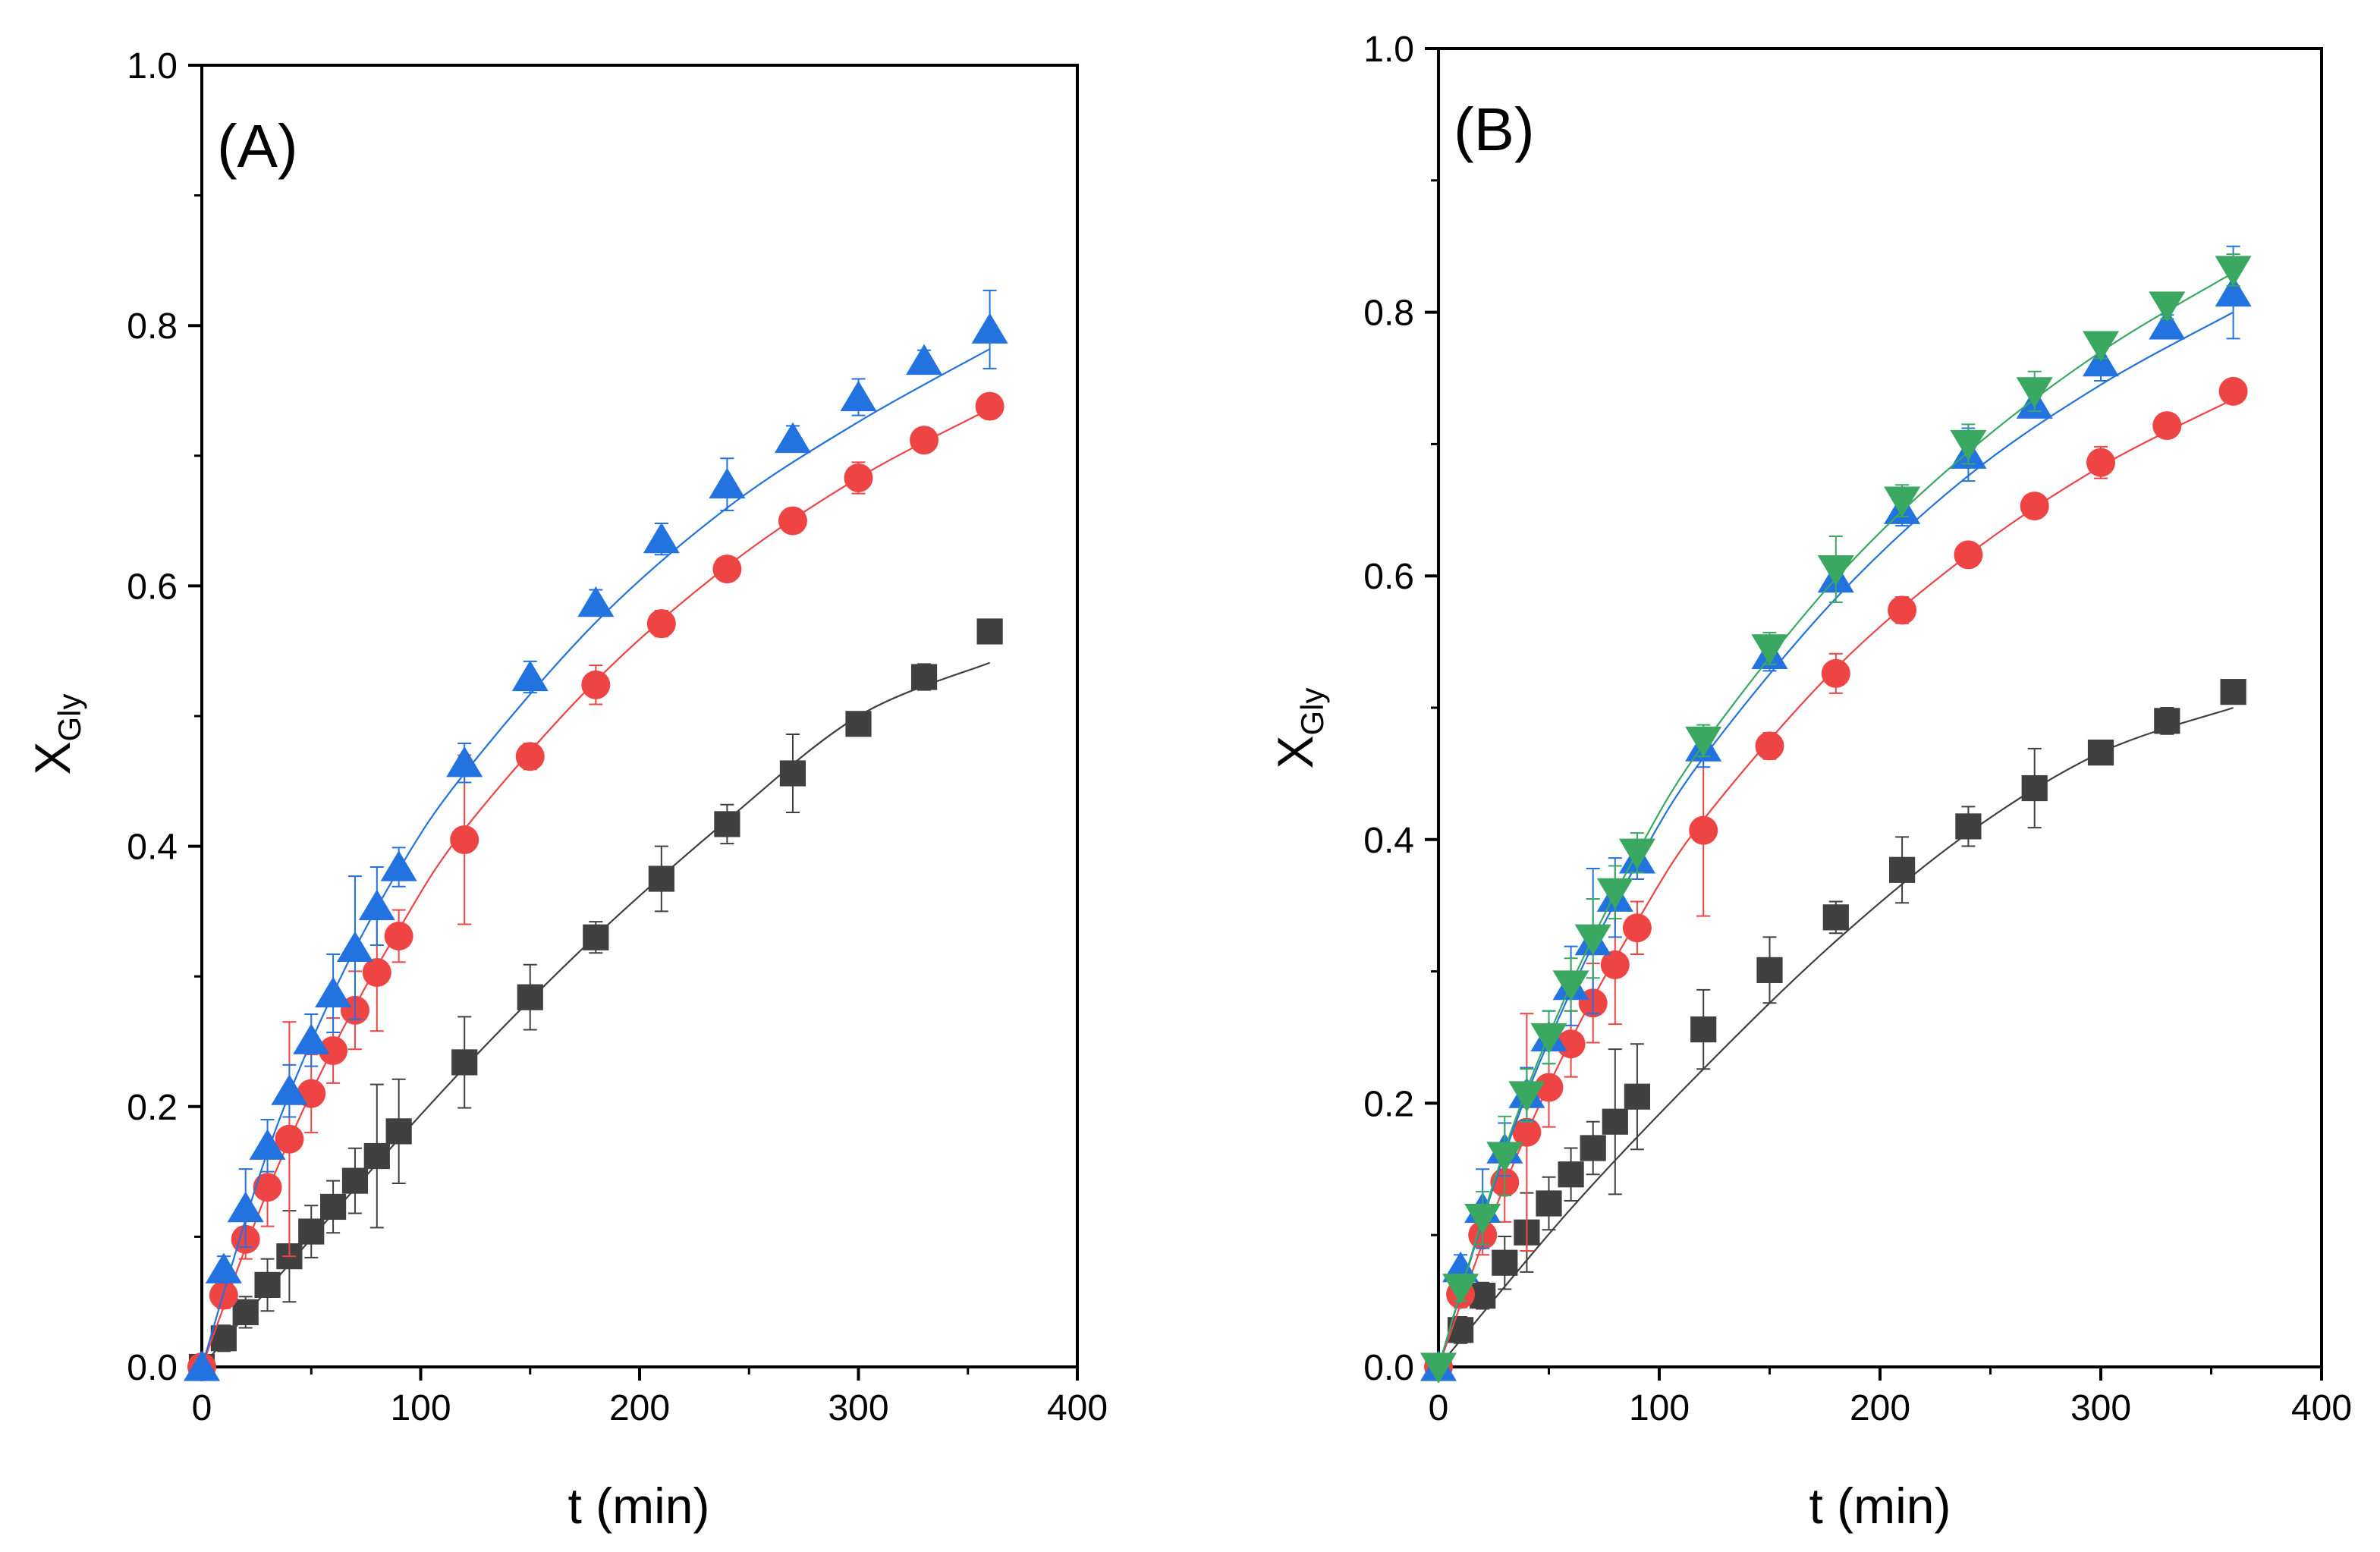 This screenshot has width=2380, height=1552. What do you see at coordinates (639, 1506) in the screenshot?
I see `x-axis-title-a: t (min)` at bounding box center [639, 1506].